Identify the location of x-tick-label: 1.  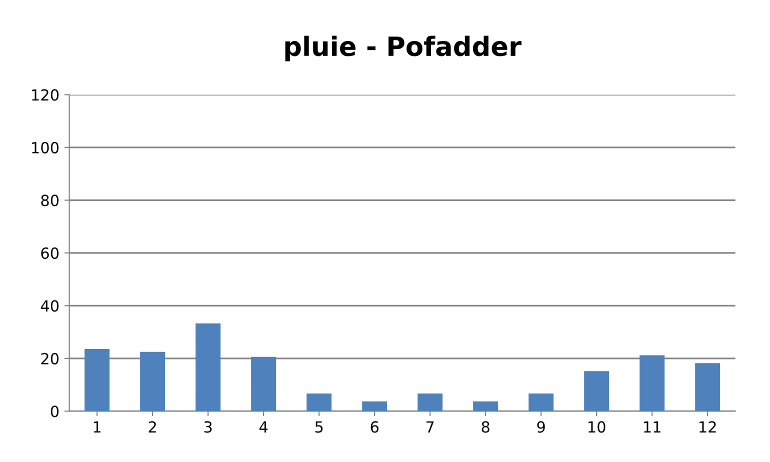
(97, 427).